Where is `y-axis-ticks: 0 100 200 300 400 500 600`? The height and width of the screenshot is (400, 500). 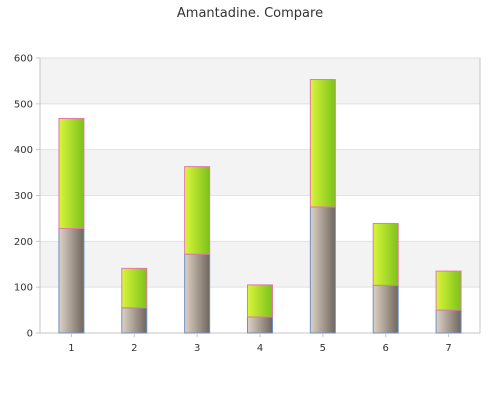
y-axis-ticks: 0 100 200 300 400 500 600 is located at coordinates (23, 197).